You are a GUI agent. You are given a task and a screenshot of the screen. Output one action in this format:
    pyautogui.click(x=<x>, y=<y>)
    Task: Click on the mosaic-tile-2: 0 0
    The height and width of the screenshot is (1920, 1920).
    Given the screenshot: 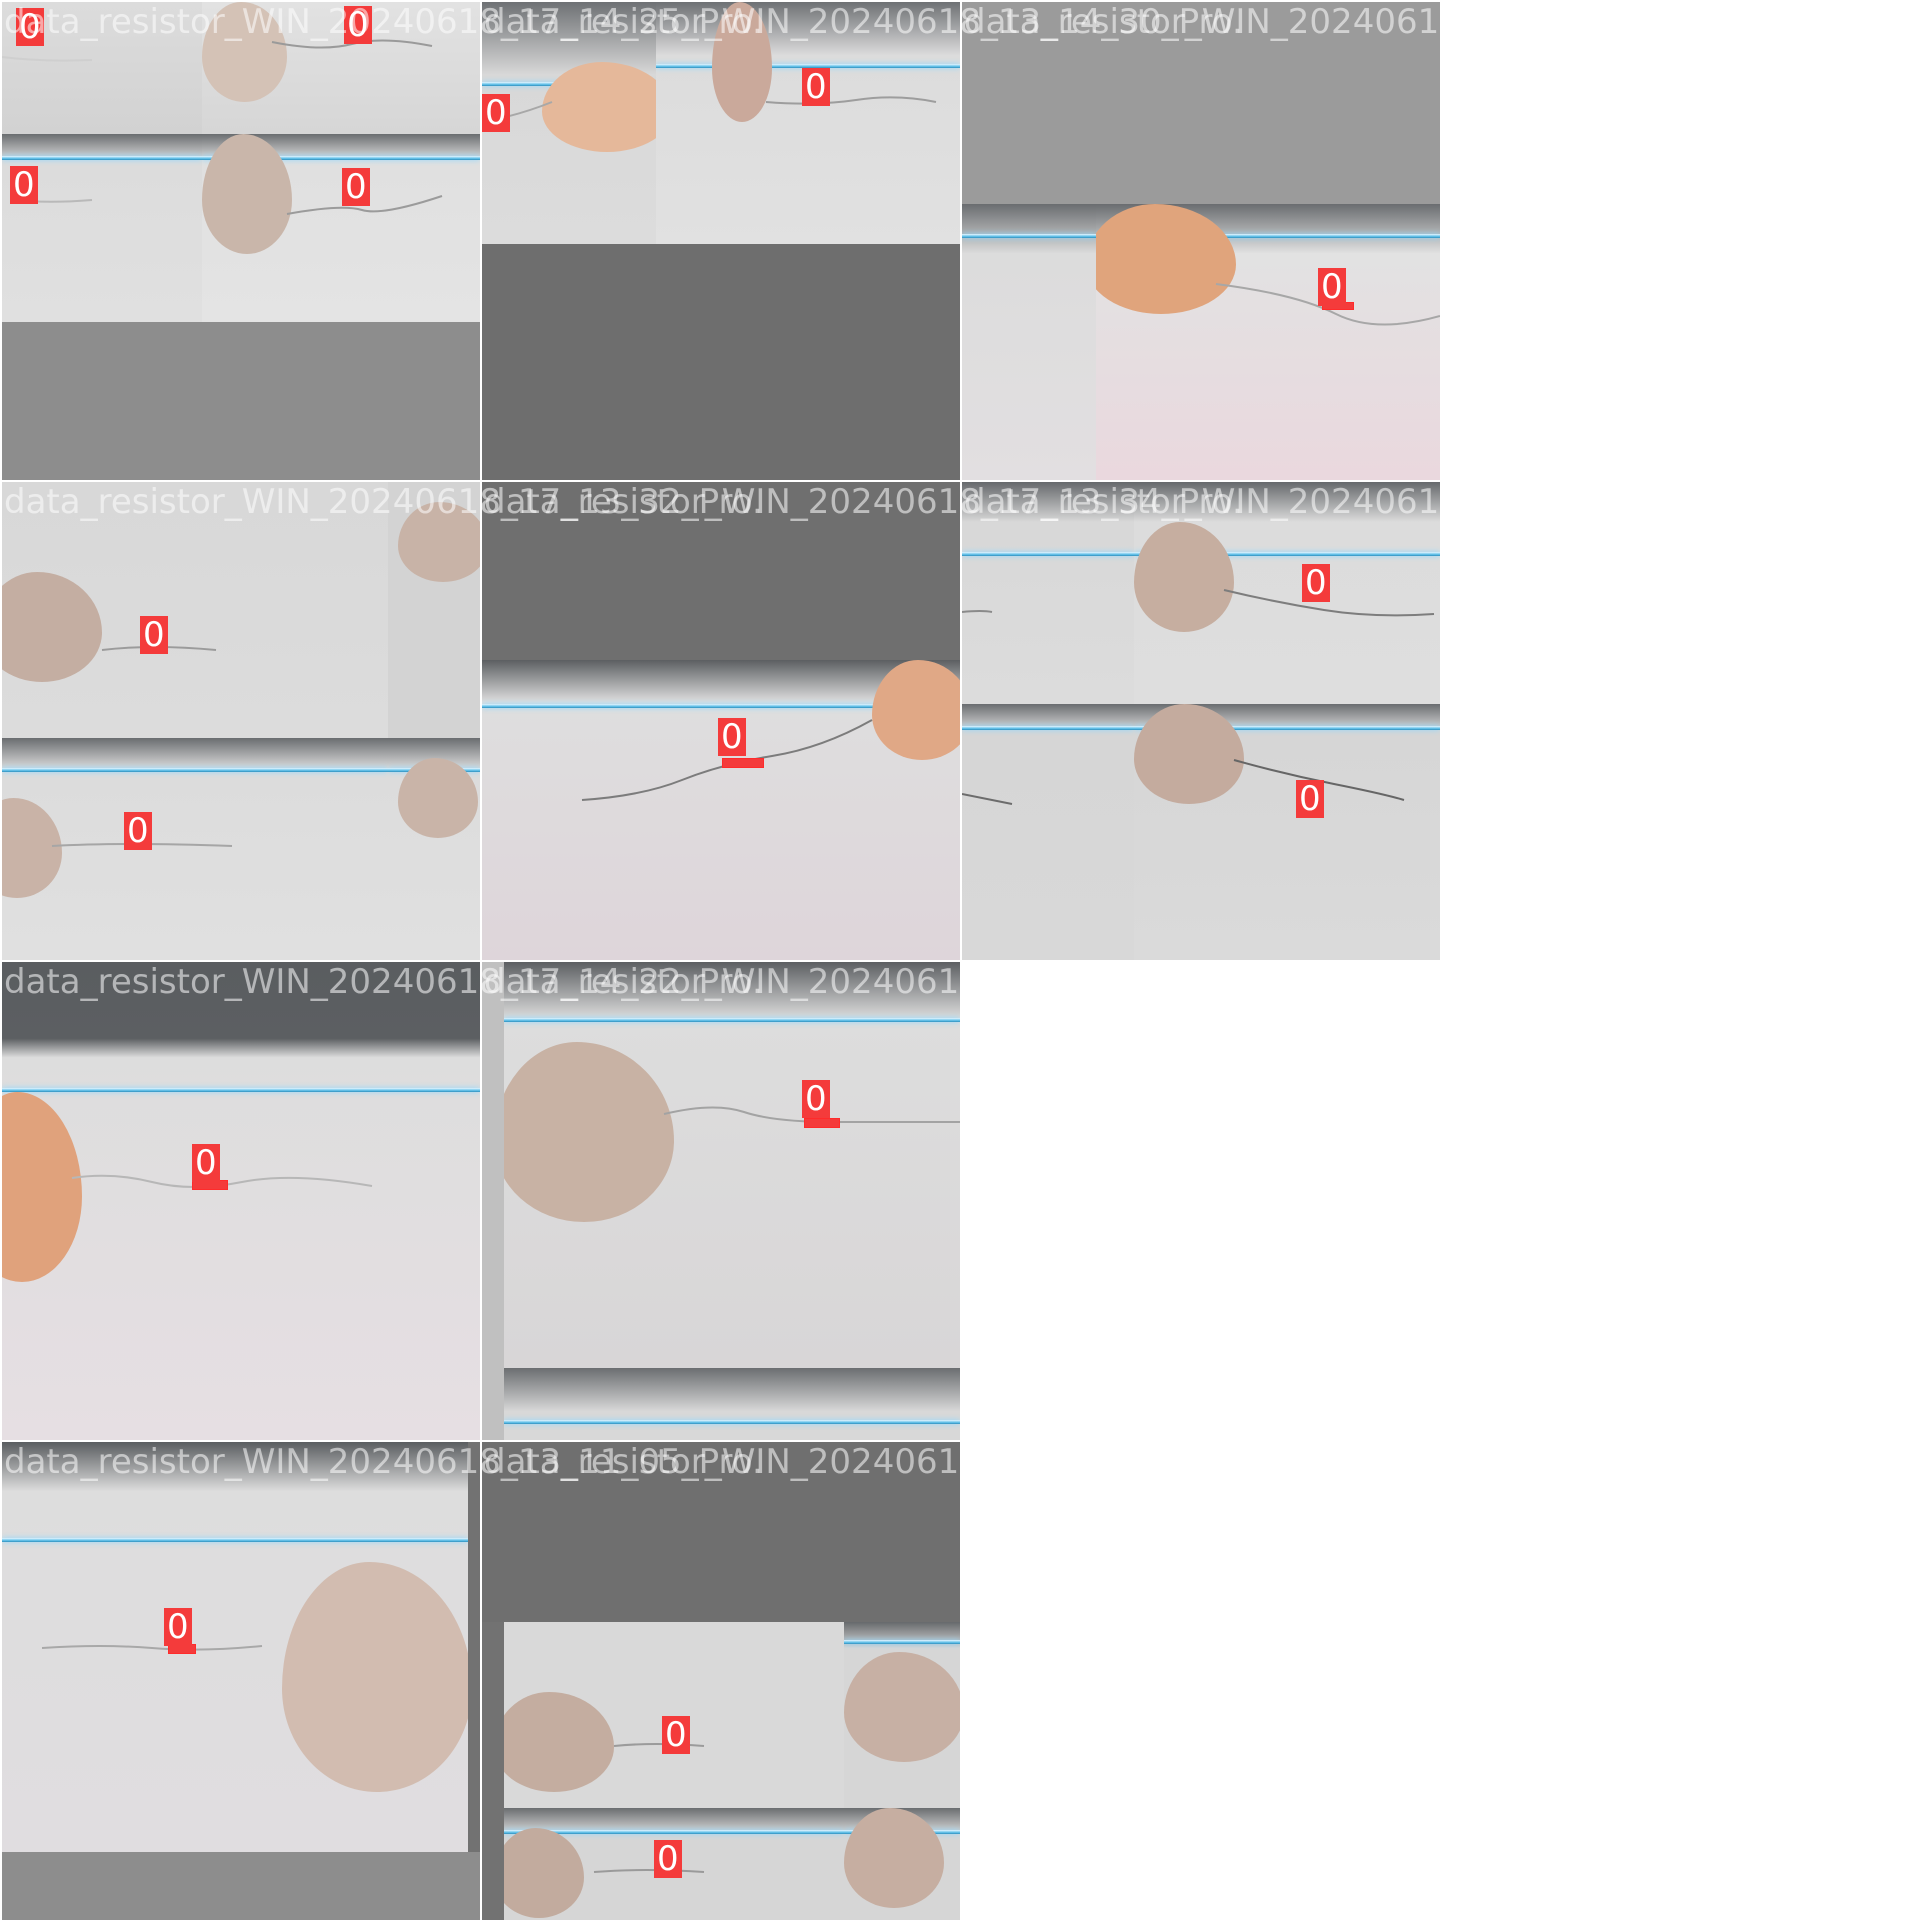 What is the action you would take?
    pyautogui.click(x=721, y=241)
    